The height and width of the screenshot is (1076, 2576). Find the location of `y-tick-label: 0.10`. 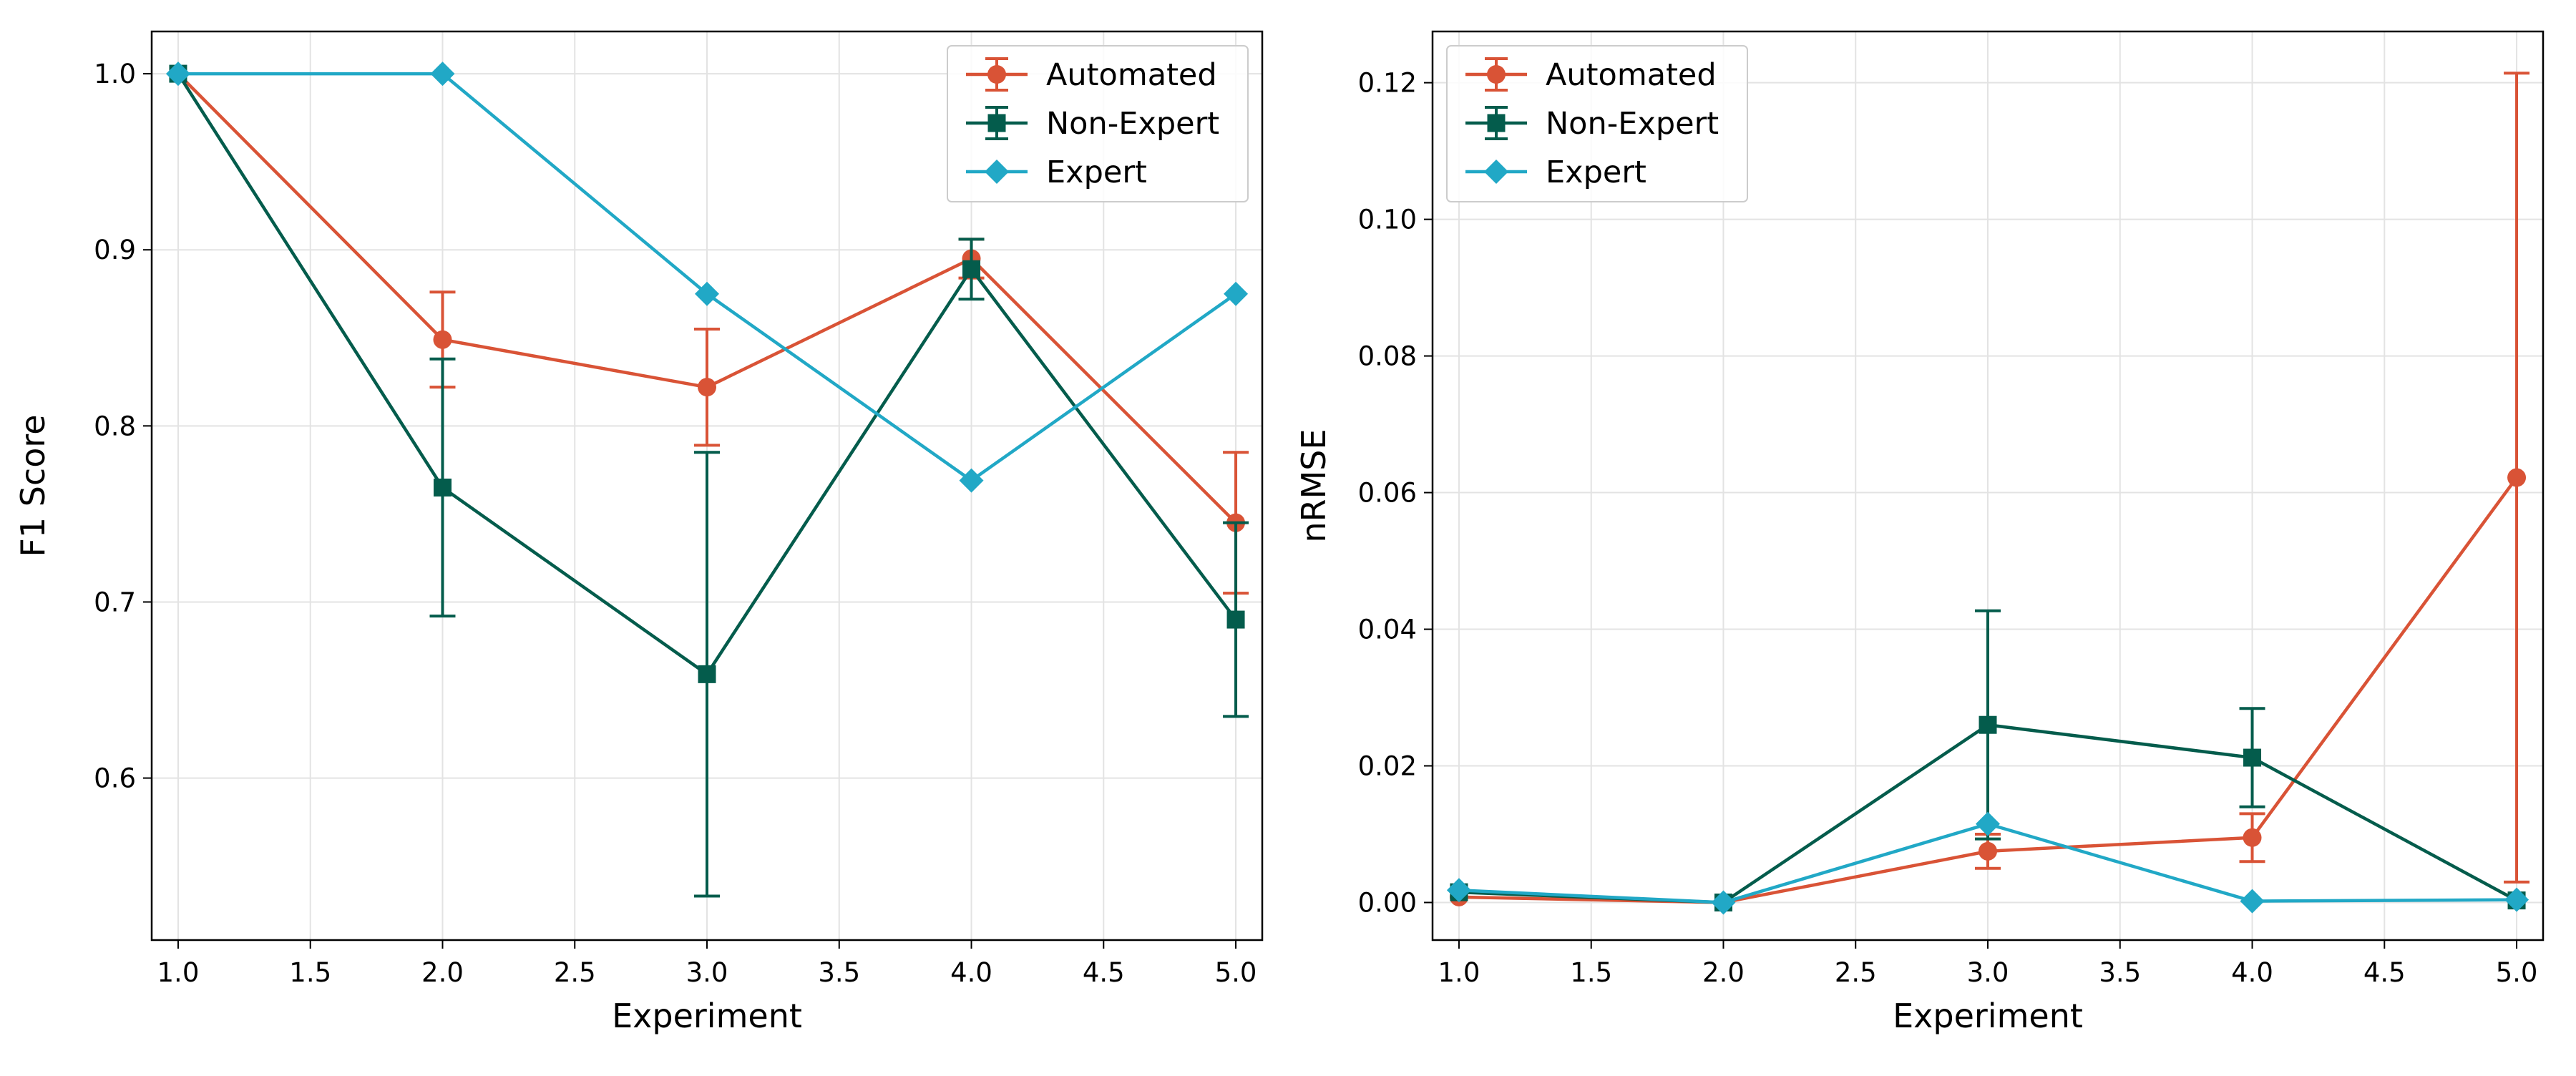

y-tick-label: 0.10 is located at coordinates (1387, 220).